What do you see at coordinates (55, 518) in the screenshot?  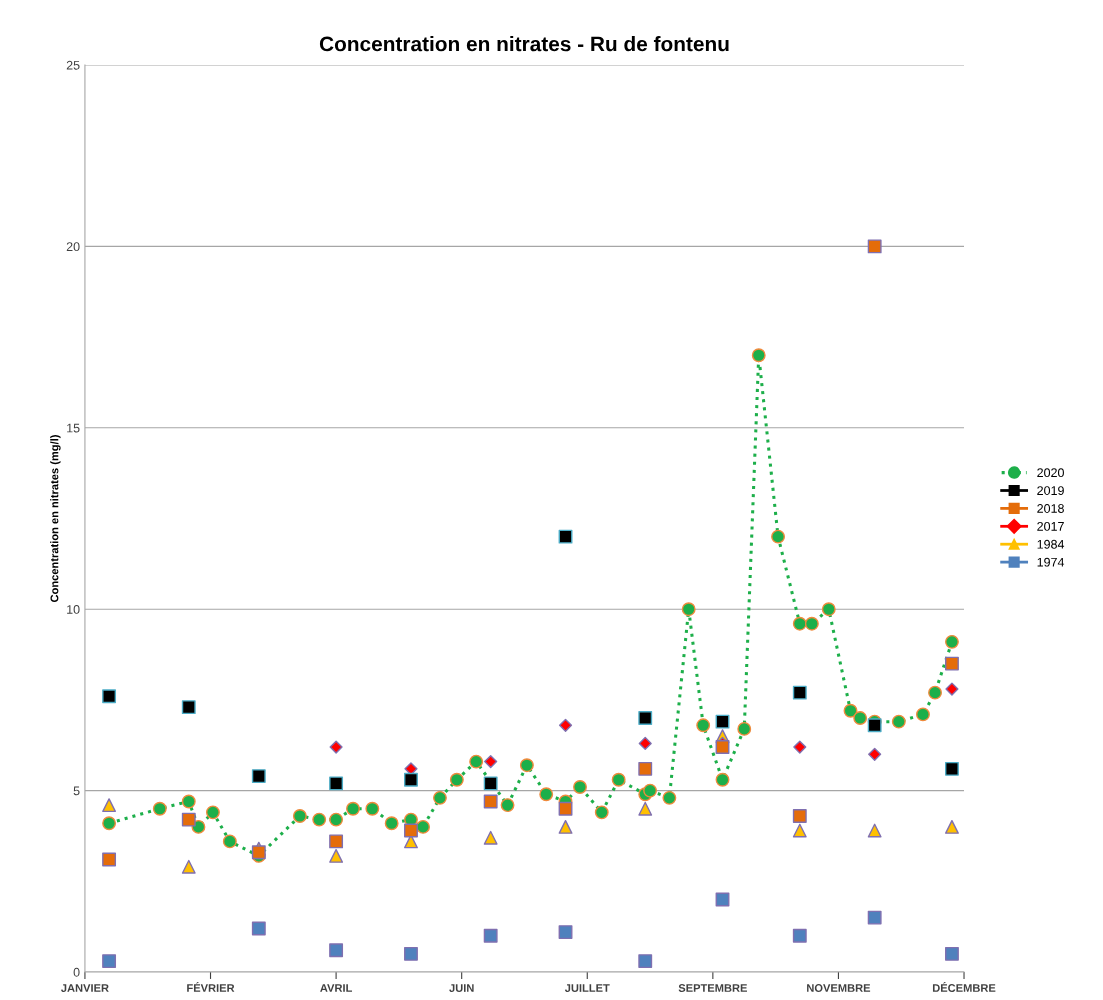 I see `y-axis-title: Concentration en nitrates (mg/l)` at bounding box center [55, 518].